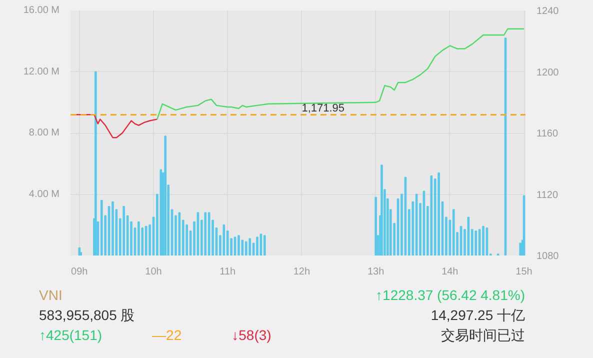 Image resolution: width=593 pixels, height=358 pixels. I want to click on ref-line-label: 1,171.95, so click(323, 108).